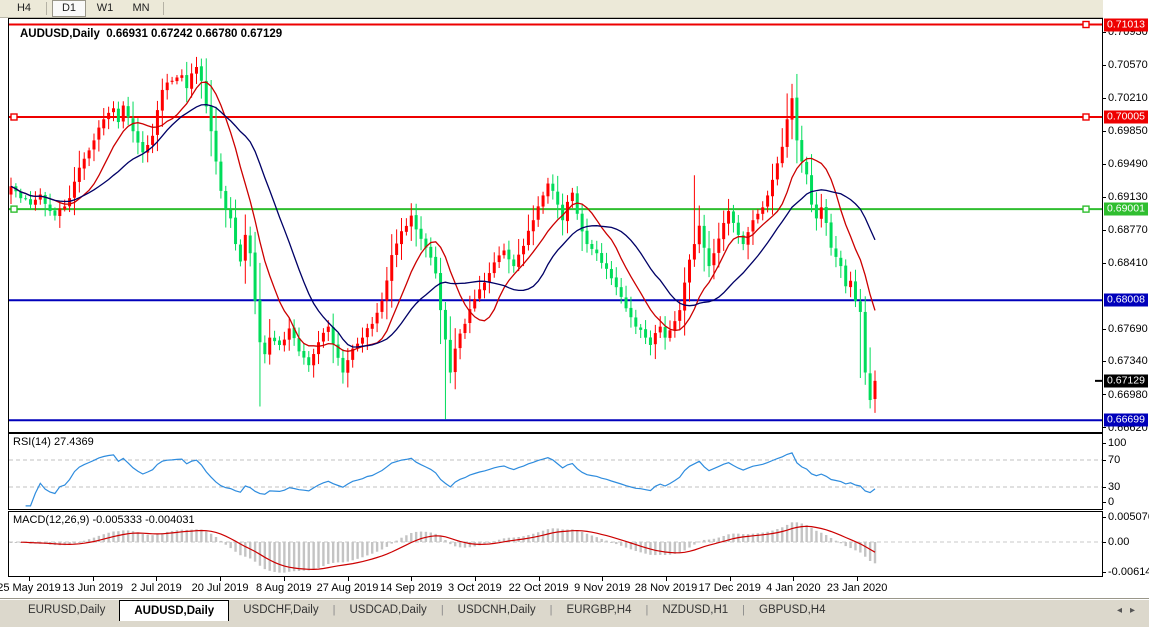  Describe the element at coordinates (411, 588) in the screenshot. I see `date-label: 14 Sep 2019` at that location.